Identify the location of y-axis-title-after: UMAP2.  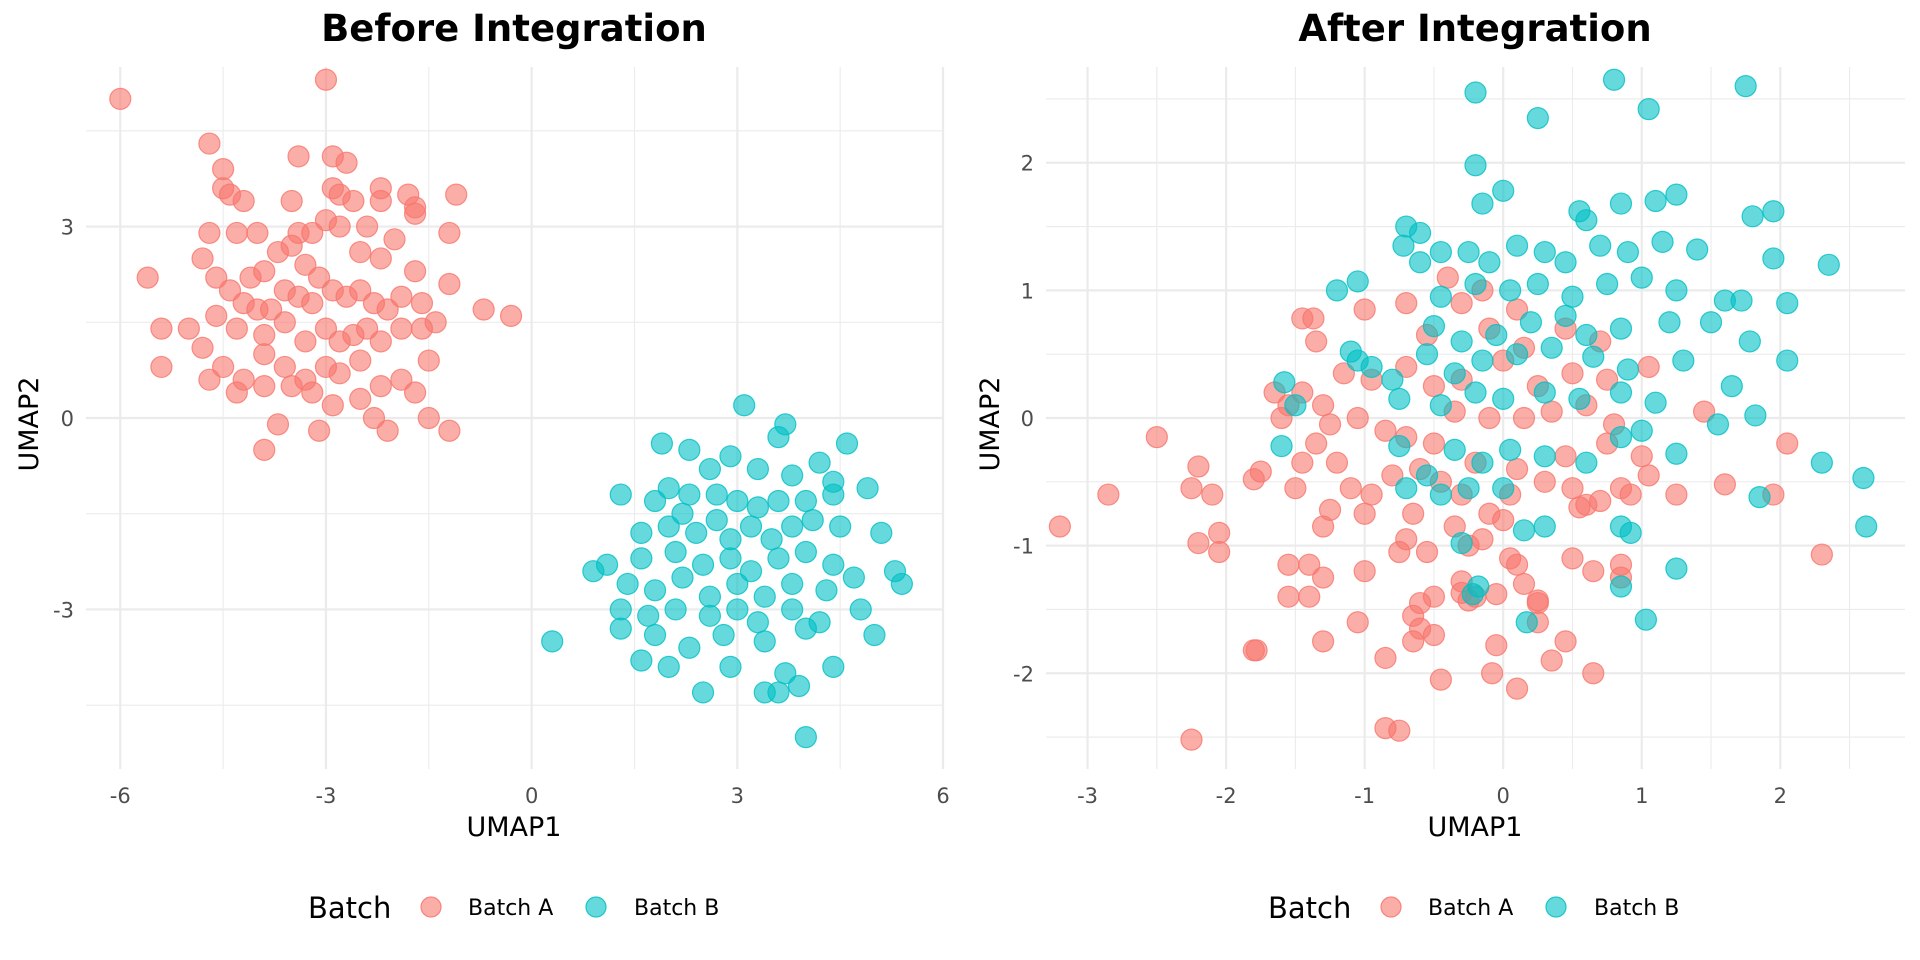
(990, 424).